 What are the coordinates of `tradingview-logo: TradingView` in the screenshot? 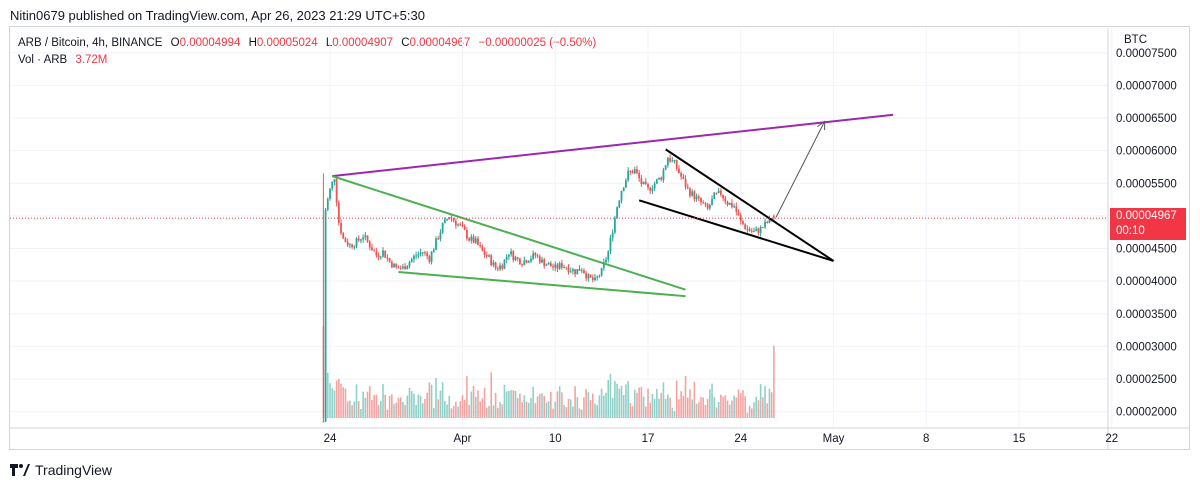 It's located at (61, 470).